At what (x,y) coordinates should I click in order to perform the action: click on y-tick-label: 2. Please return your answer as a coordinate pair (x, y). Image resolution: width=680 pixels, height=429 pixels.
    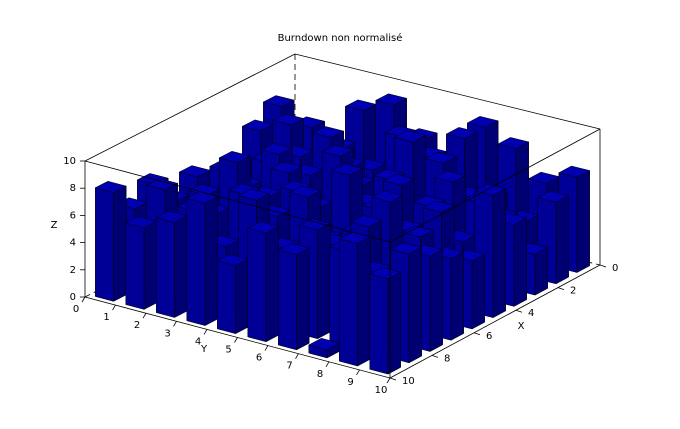
    Looking at the image, I should click on (137, 325).